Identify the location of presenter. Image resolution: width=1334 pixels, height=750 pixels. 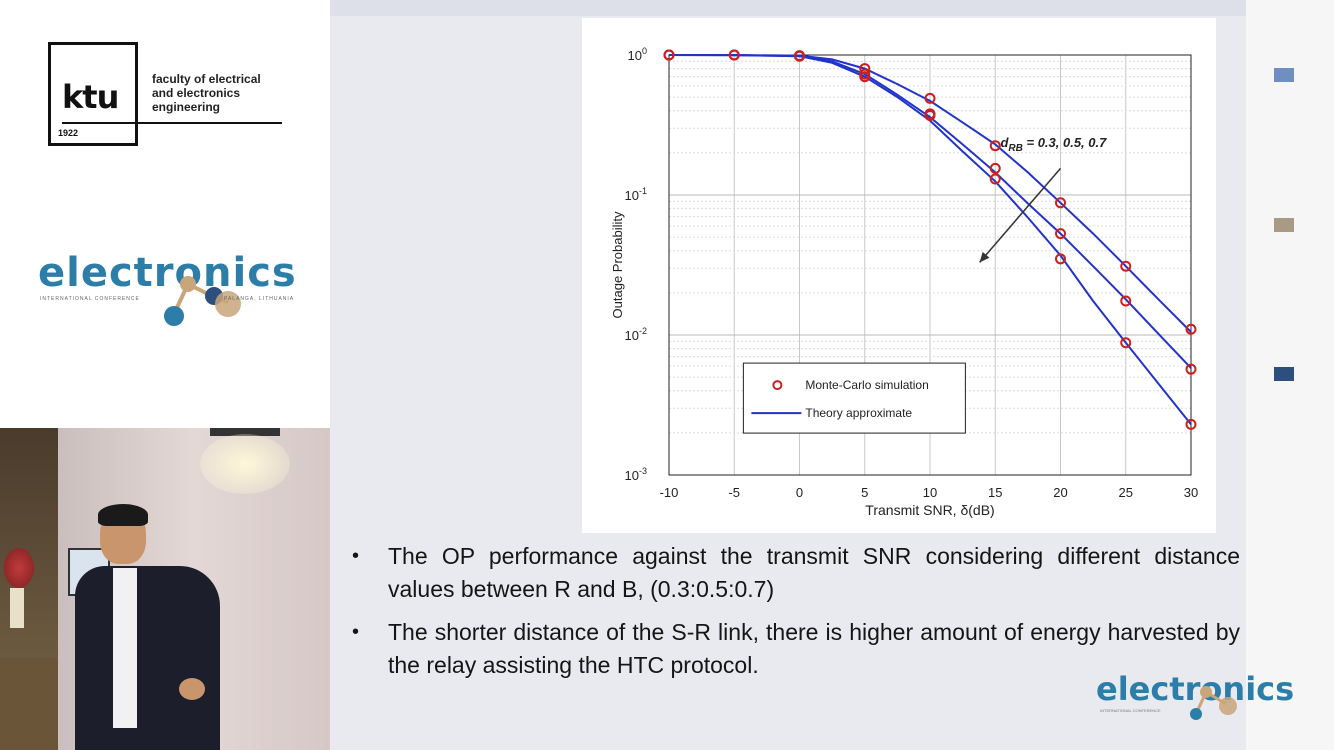
(150, 627).